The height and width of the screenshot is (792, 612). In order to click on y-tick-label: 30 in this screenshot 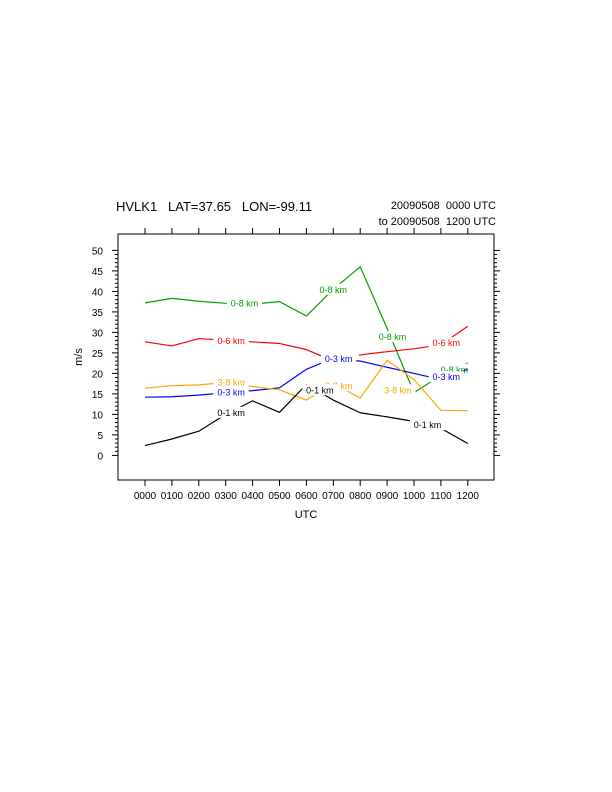, I will do `click(98, 333)`.